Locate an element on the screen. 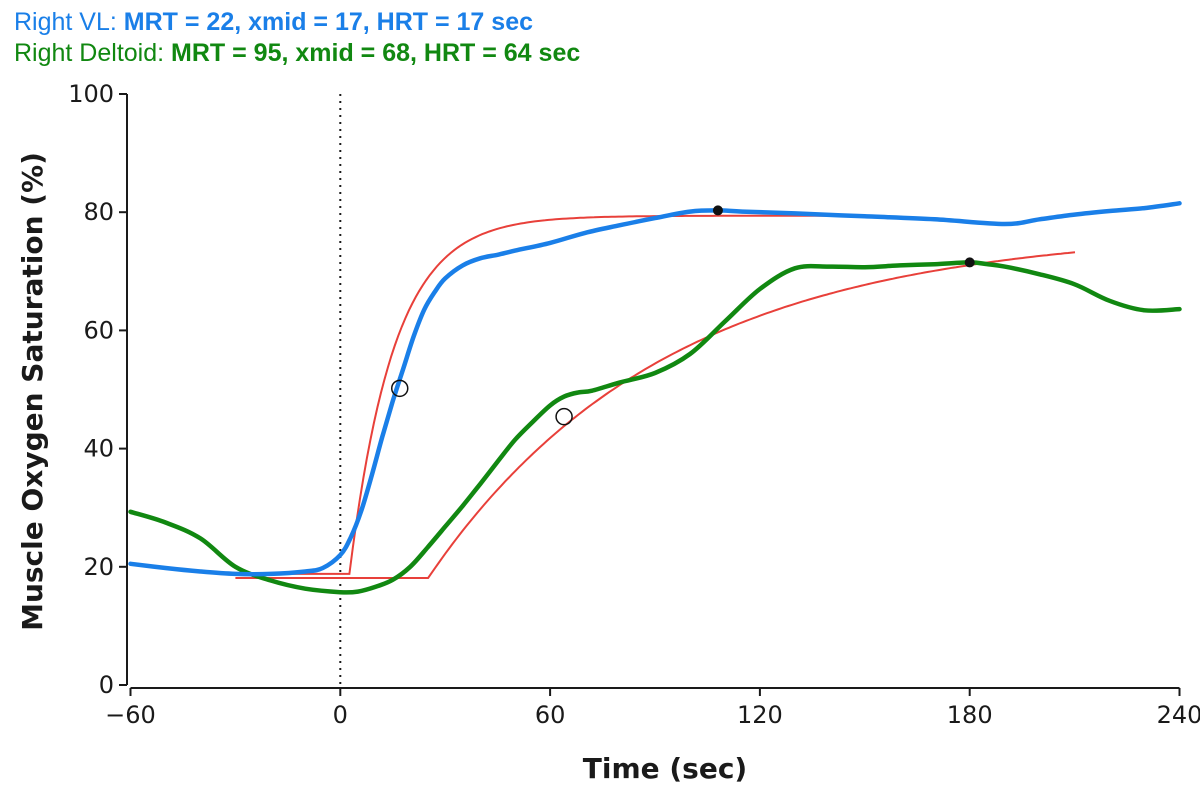 This screenshot has width=1200, height=800. xmid-marker-right-deltoid is located at coordinates (564, 416).